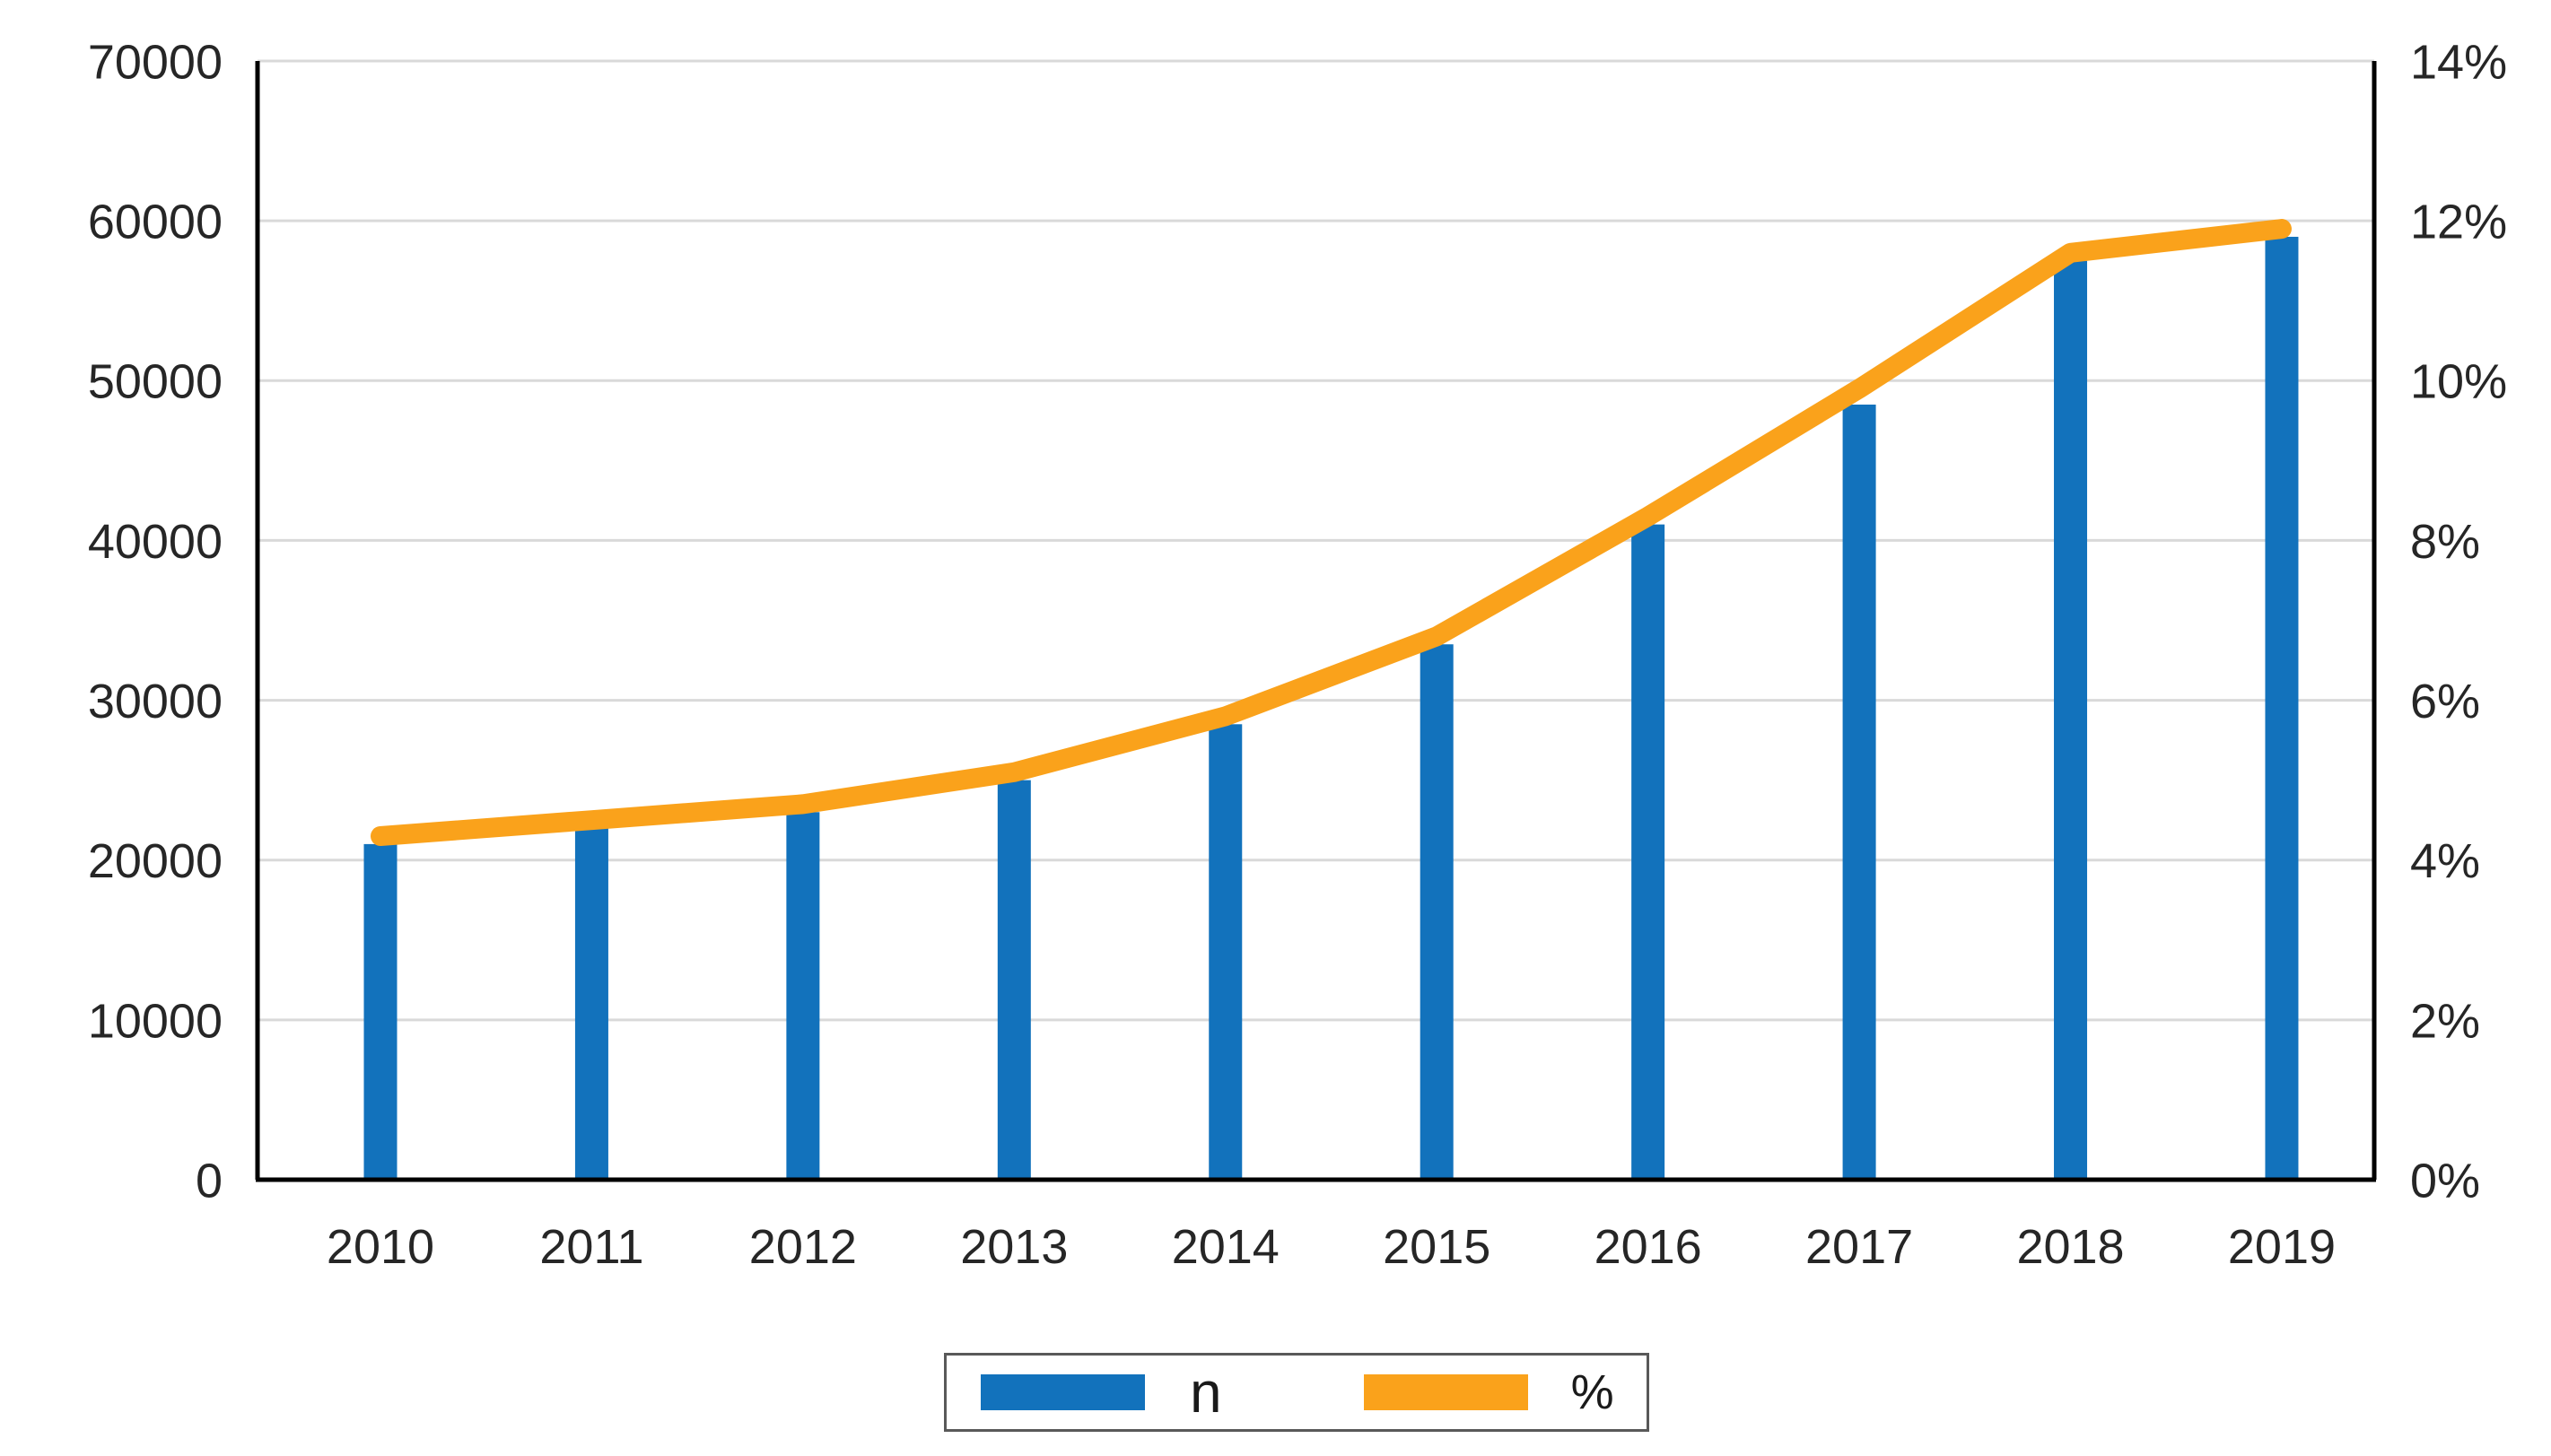 The width and height of the screenshot is (2551, 1456). I want to click on x-axis-label-2012: 2012, so click(803, 1247).